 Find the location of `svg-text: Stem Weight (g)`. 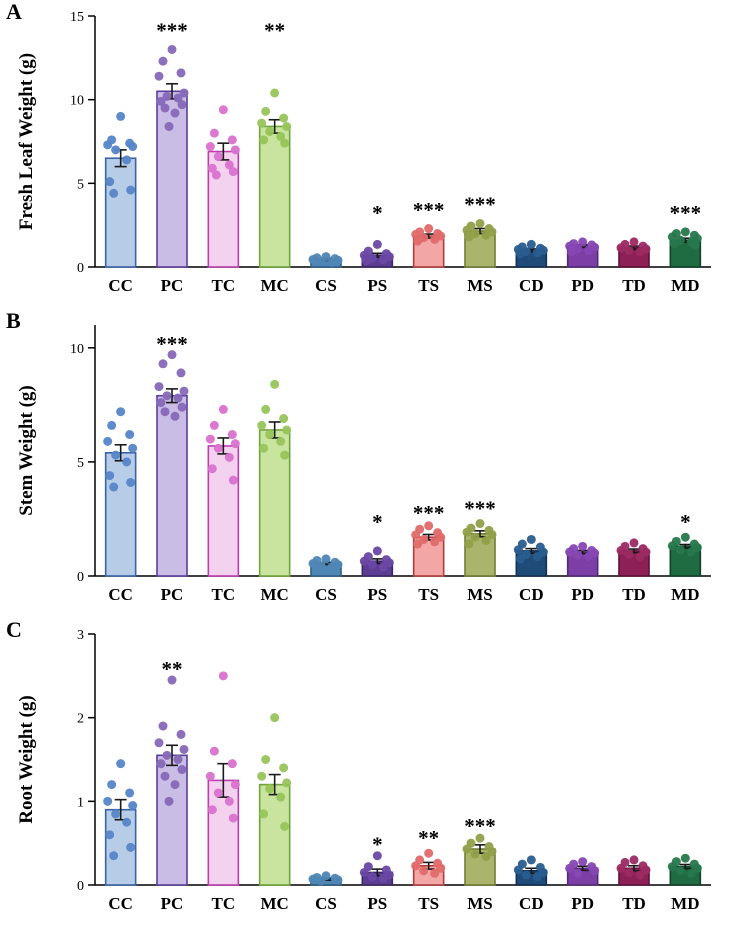

svg-text: Stem Weight (g) is located at coordinates (26, 450).